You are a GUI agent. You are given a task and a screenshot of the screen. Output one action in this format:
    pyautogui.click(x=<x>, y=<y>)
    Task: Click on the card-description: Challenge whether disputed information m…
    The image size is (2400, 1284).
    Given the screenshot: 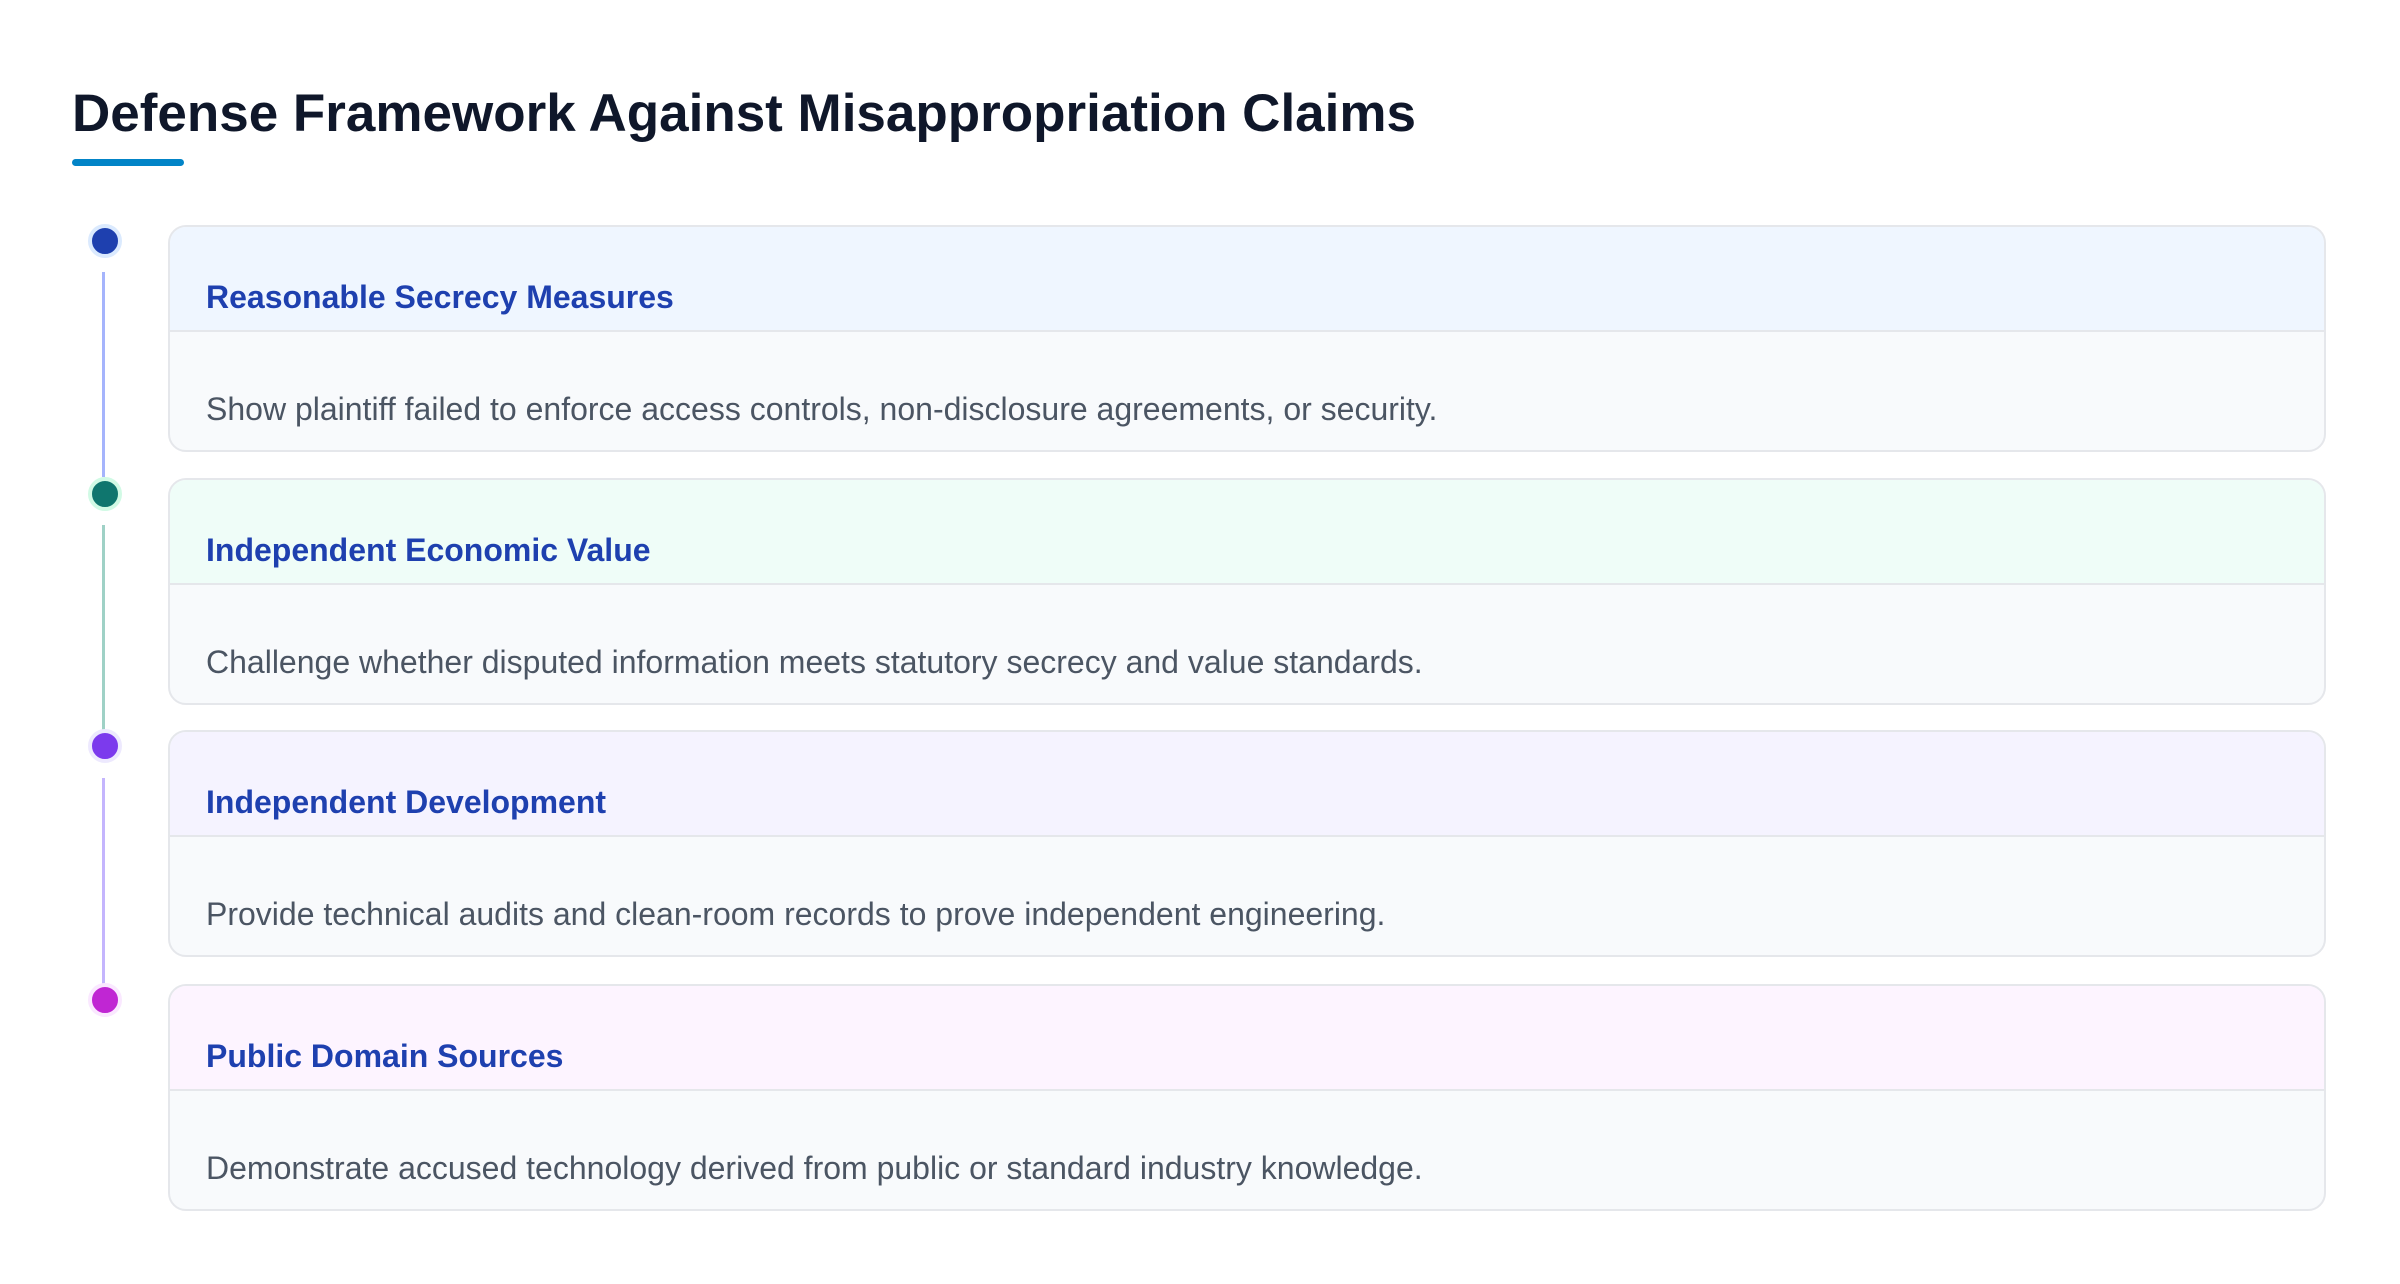 What is the action you would take?
    pyautogui.click(x=814, y=662)
    